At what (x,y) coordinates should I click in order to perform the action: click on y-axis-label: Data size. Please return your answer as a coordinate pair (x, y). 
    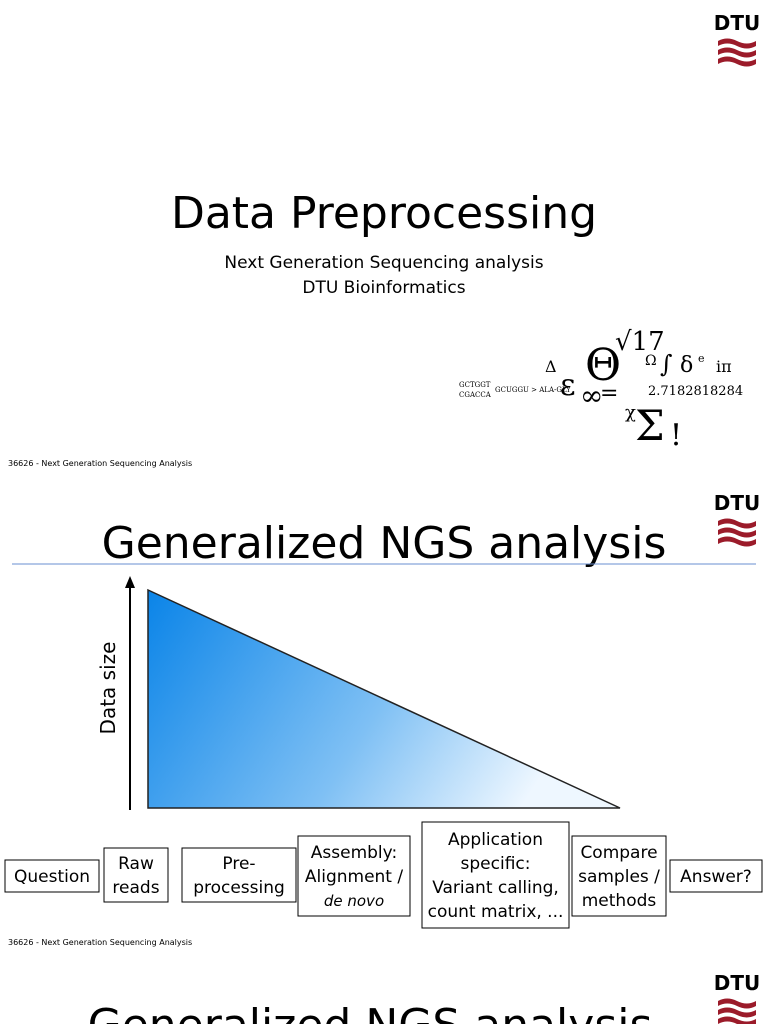
    Looking at the image, I should click on (108, 688).